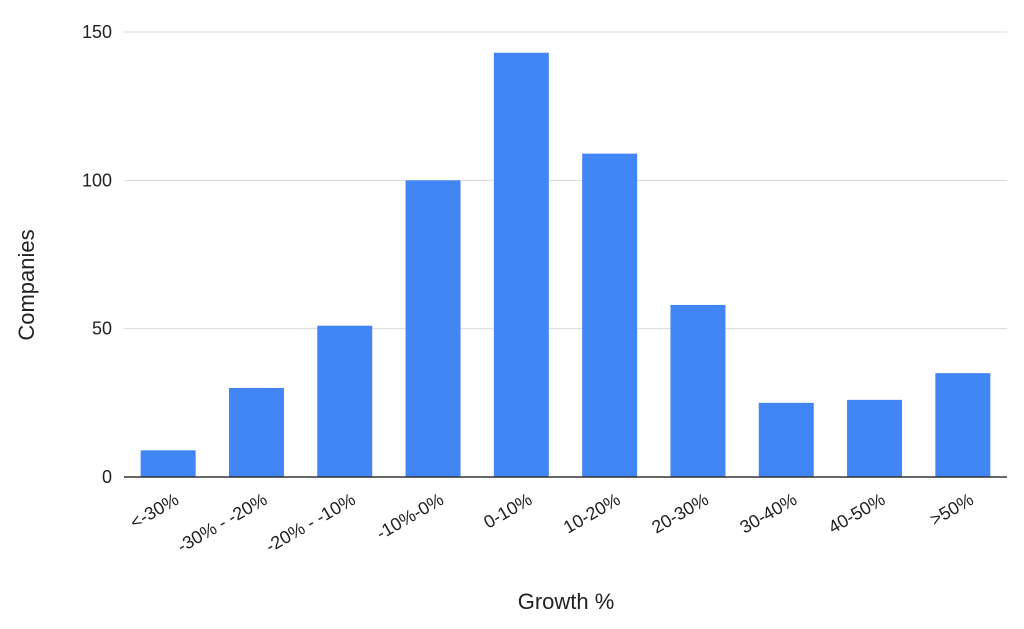 Image resolution: width=1024 pixels, height=629 pixels. What do you see at coordinates (222, 522) in the screenshot?
I see `x-tick-label: -30% - -20%` at bounding box center [222, 522].